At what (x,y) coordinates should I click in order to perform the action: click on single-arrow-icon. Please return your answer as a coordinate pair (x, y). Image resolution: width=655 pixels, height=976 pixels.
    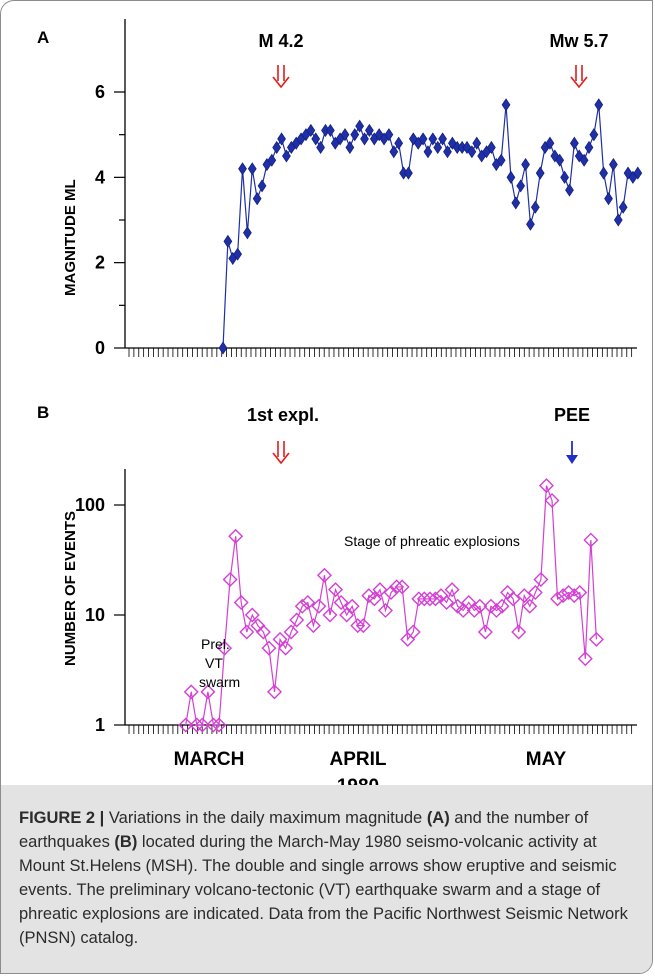
    Looking at the image, I should click on (572, 452).